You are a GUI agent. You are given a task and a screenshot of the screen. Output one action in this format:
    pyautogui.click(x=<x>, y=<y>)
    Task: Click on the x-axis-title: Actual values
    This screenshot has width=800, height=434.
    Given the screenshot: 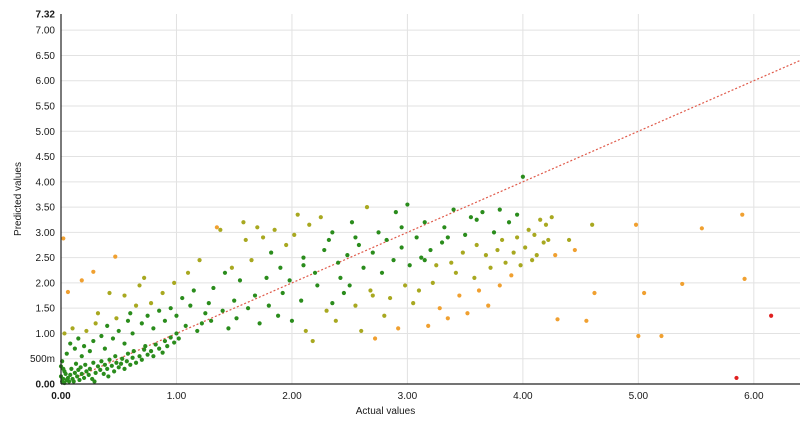 What is the action you would take?
    pyautogui.click(x=385, y=411)
    